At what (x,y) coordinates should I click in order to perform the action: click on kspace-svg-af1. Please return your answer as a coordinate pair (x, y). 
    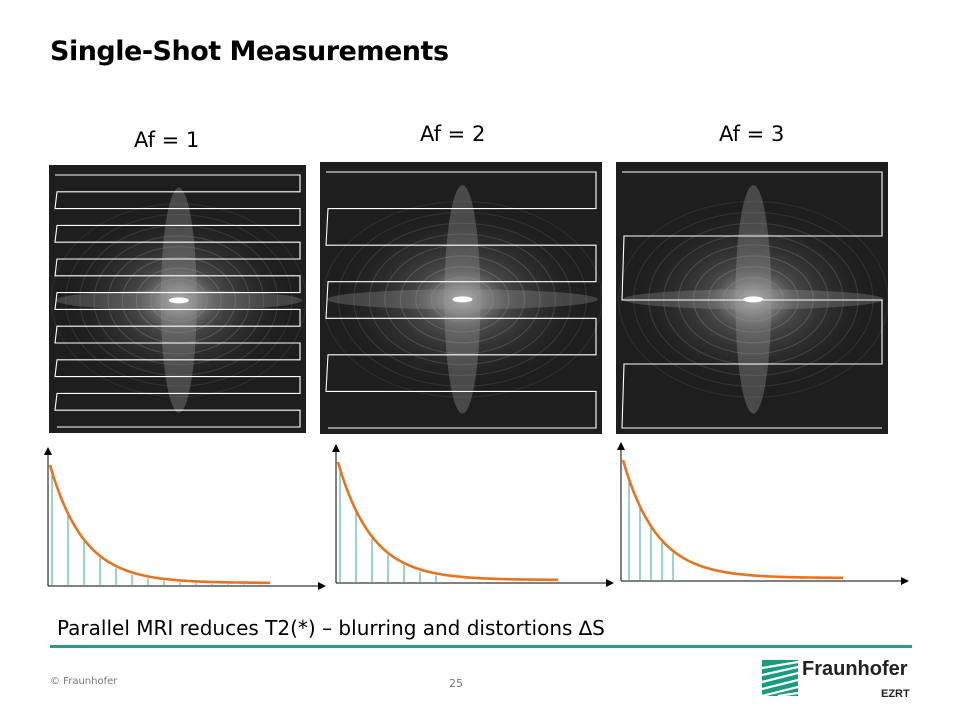
    Looking at the image, I should click on (178, 301).